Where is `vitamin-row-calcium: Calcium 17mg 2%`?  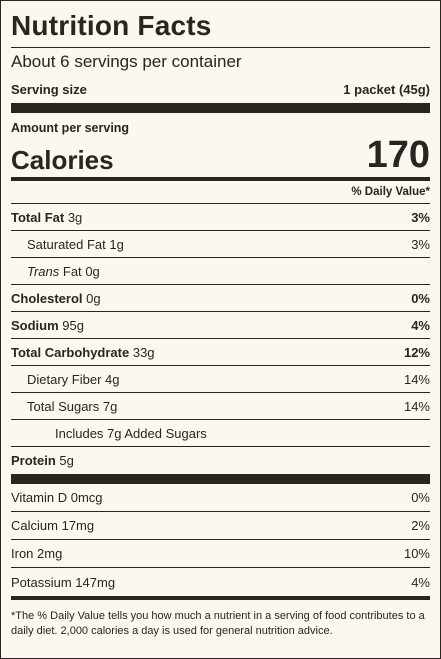 vitamin-row-calcium: Calcium 17mg 2% is located at coordinates (220, 526).